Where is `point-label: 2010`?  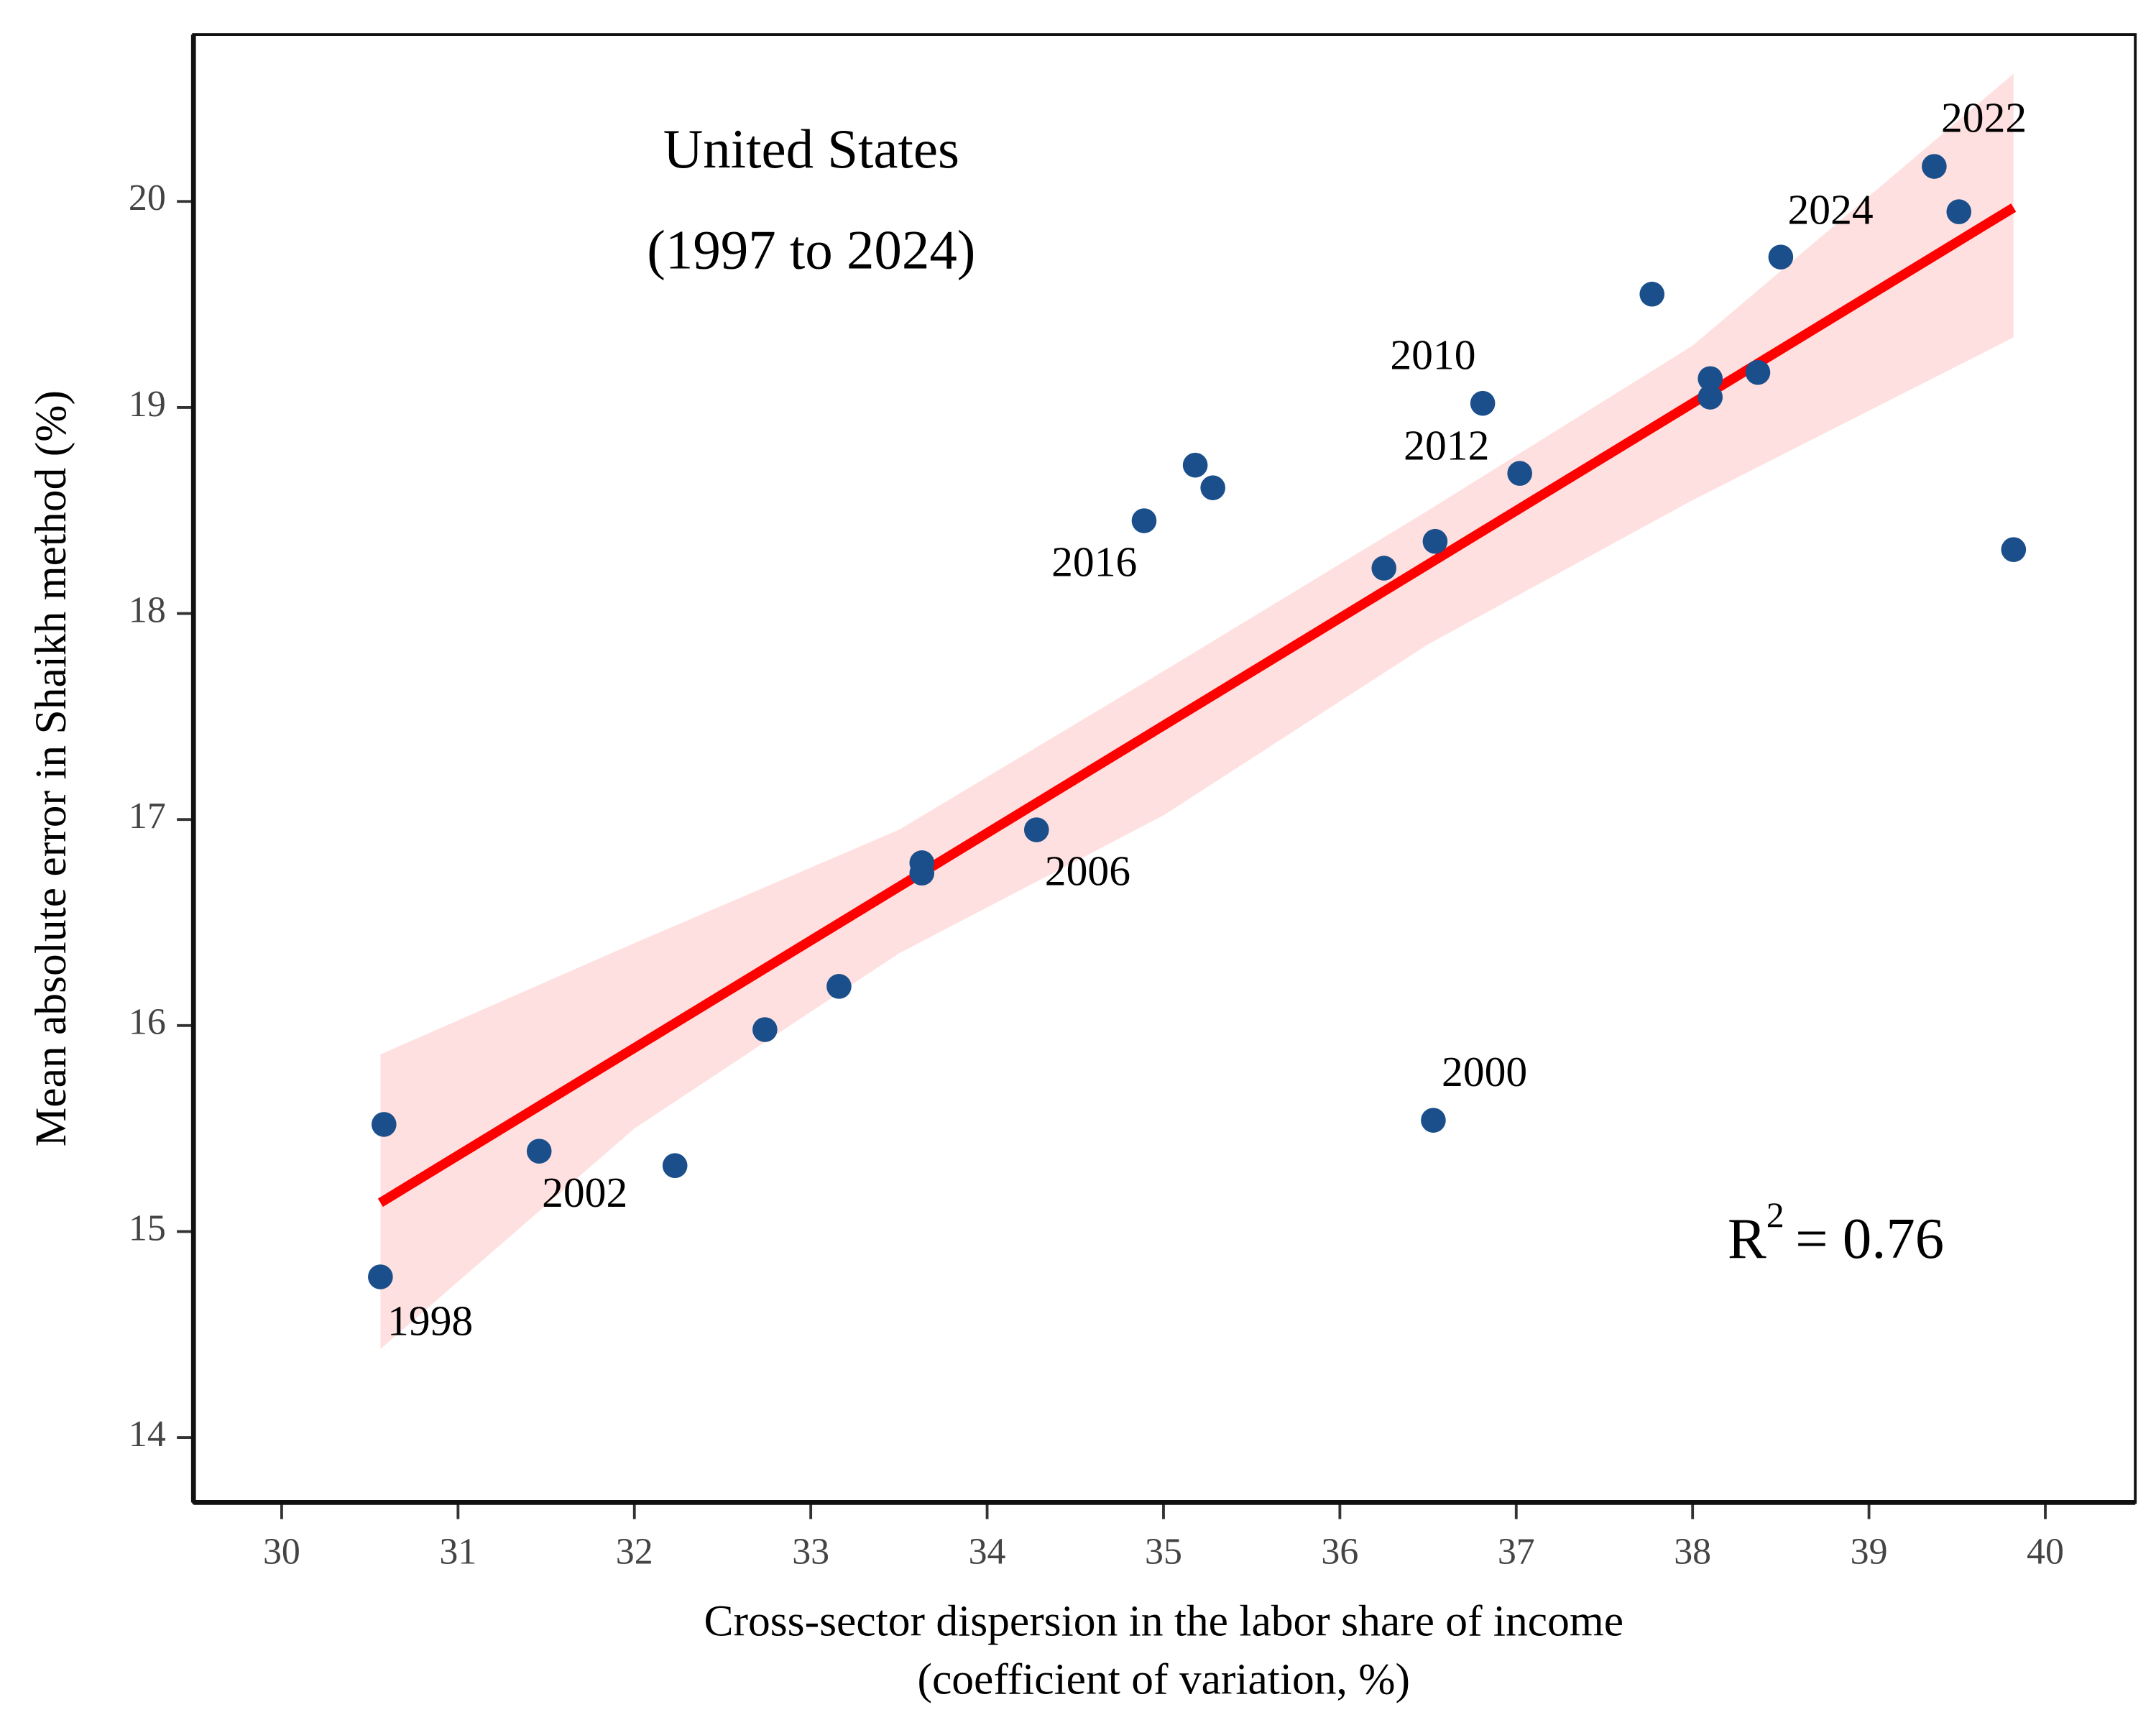
point-label: 2010 is located at coordinates (1432, 354).